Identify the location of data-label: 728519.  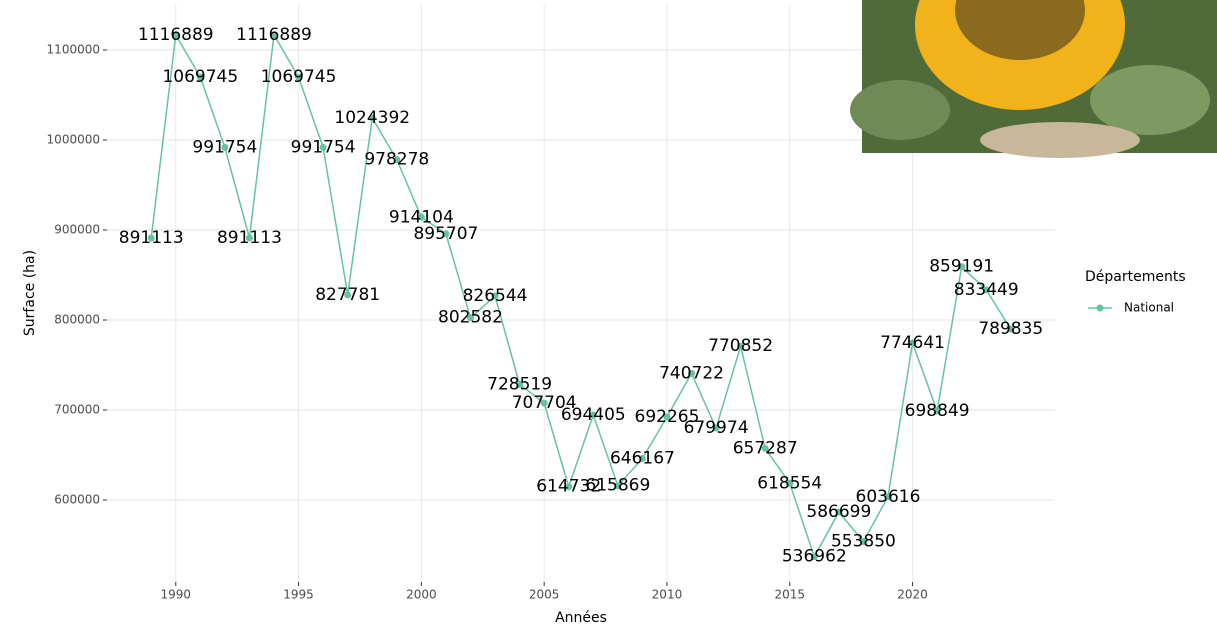
(519, 384).